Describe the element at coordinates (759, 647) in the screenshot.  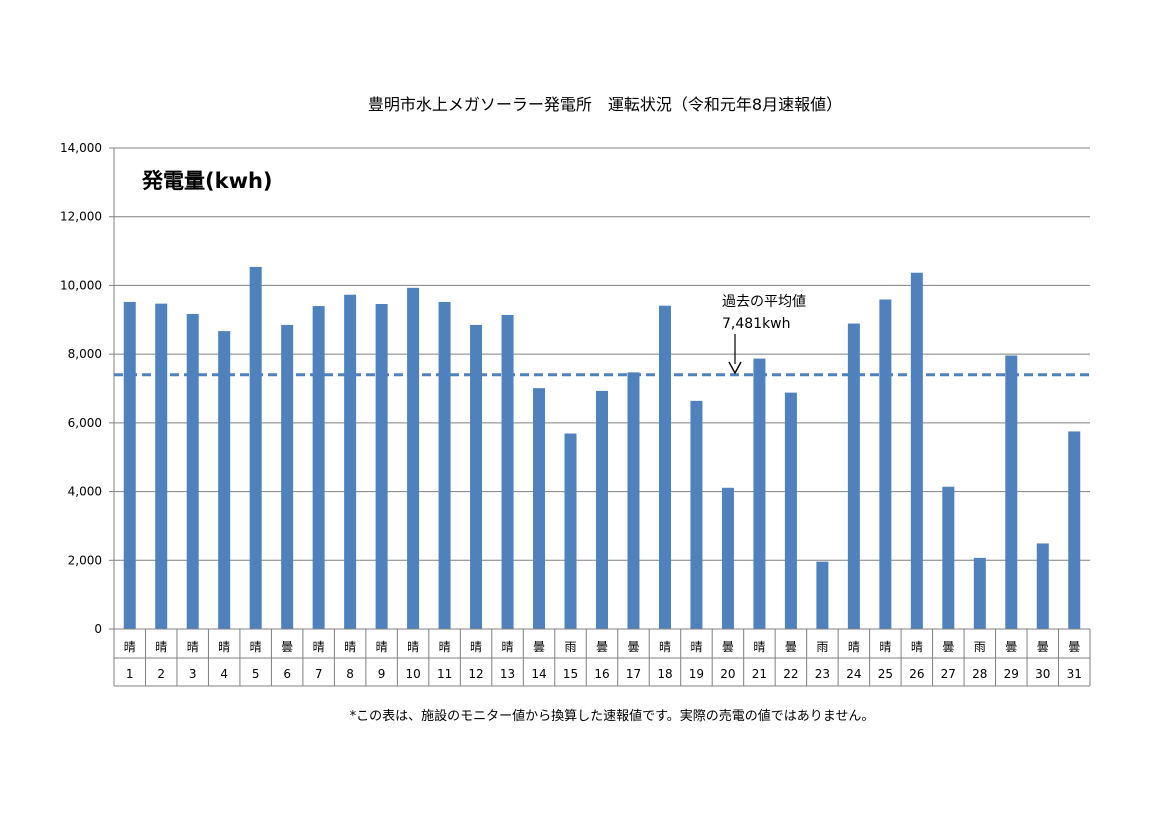
I see `weather-cell-21: 晴` at that location.